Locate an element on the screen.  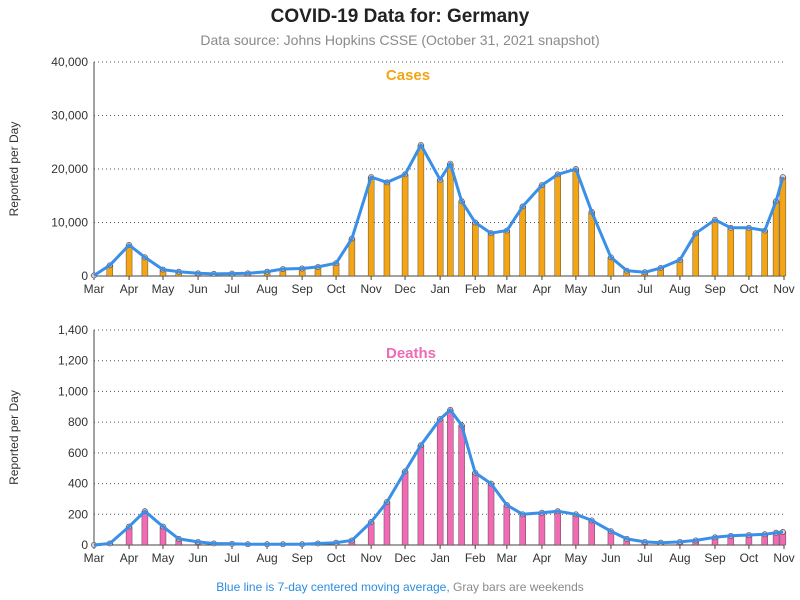
cases-series-label: Cases is located at coordinates (408, 75).